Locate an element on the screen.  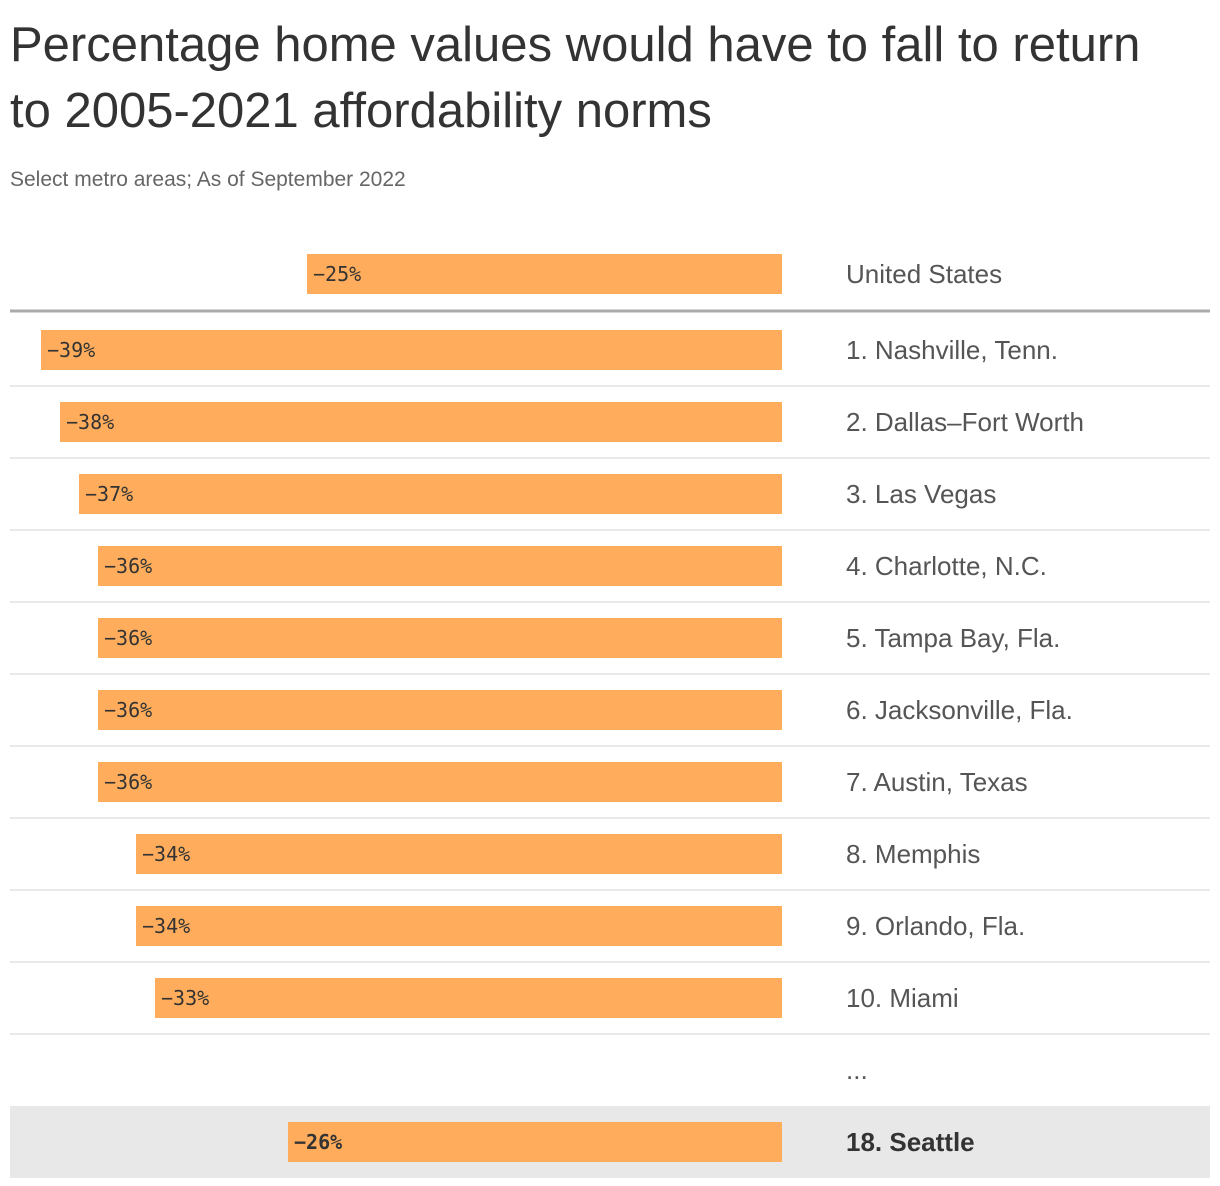
category-label: 5. Tampa Bay, Fla. is located at coordinates (953, 638).